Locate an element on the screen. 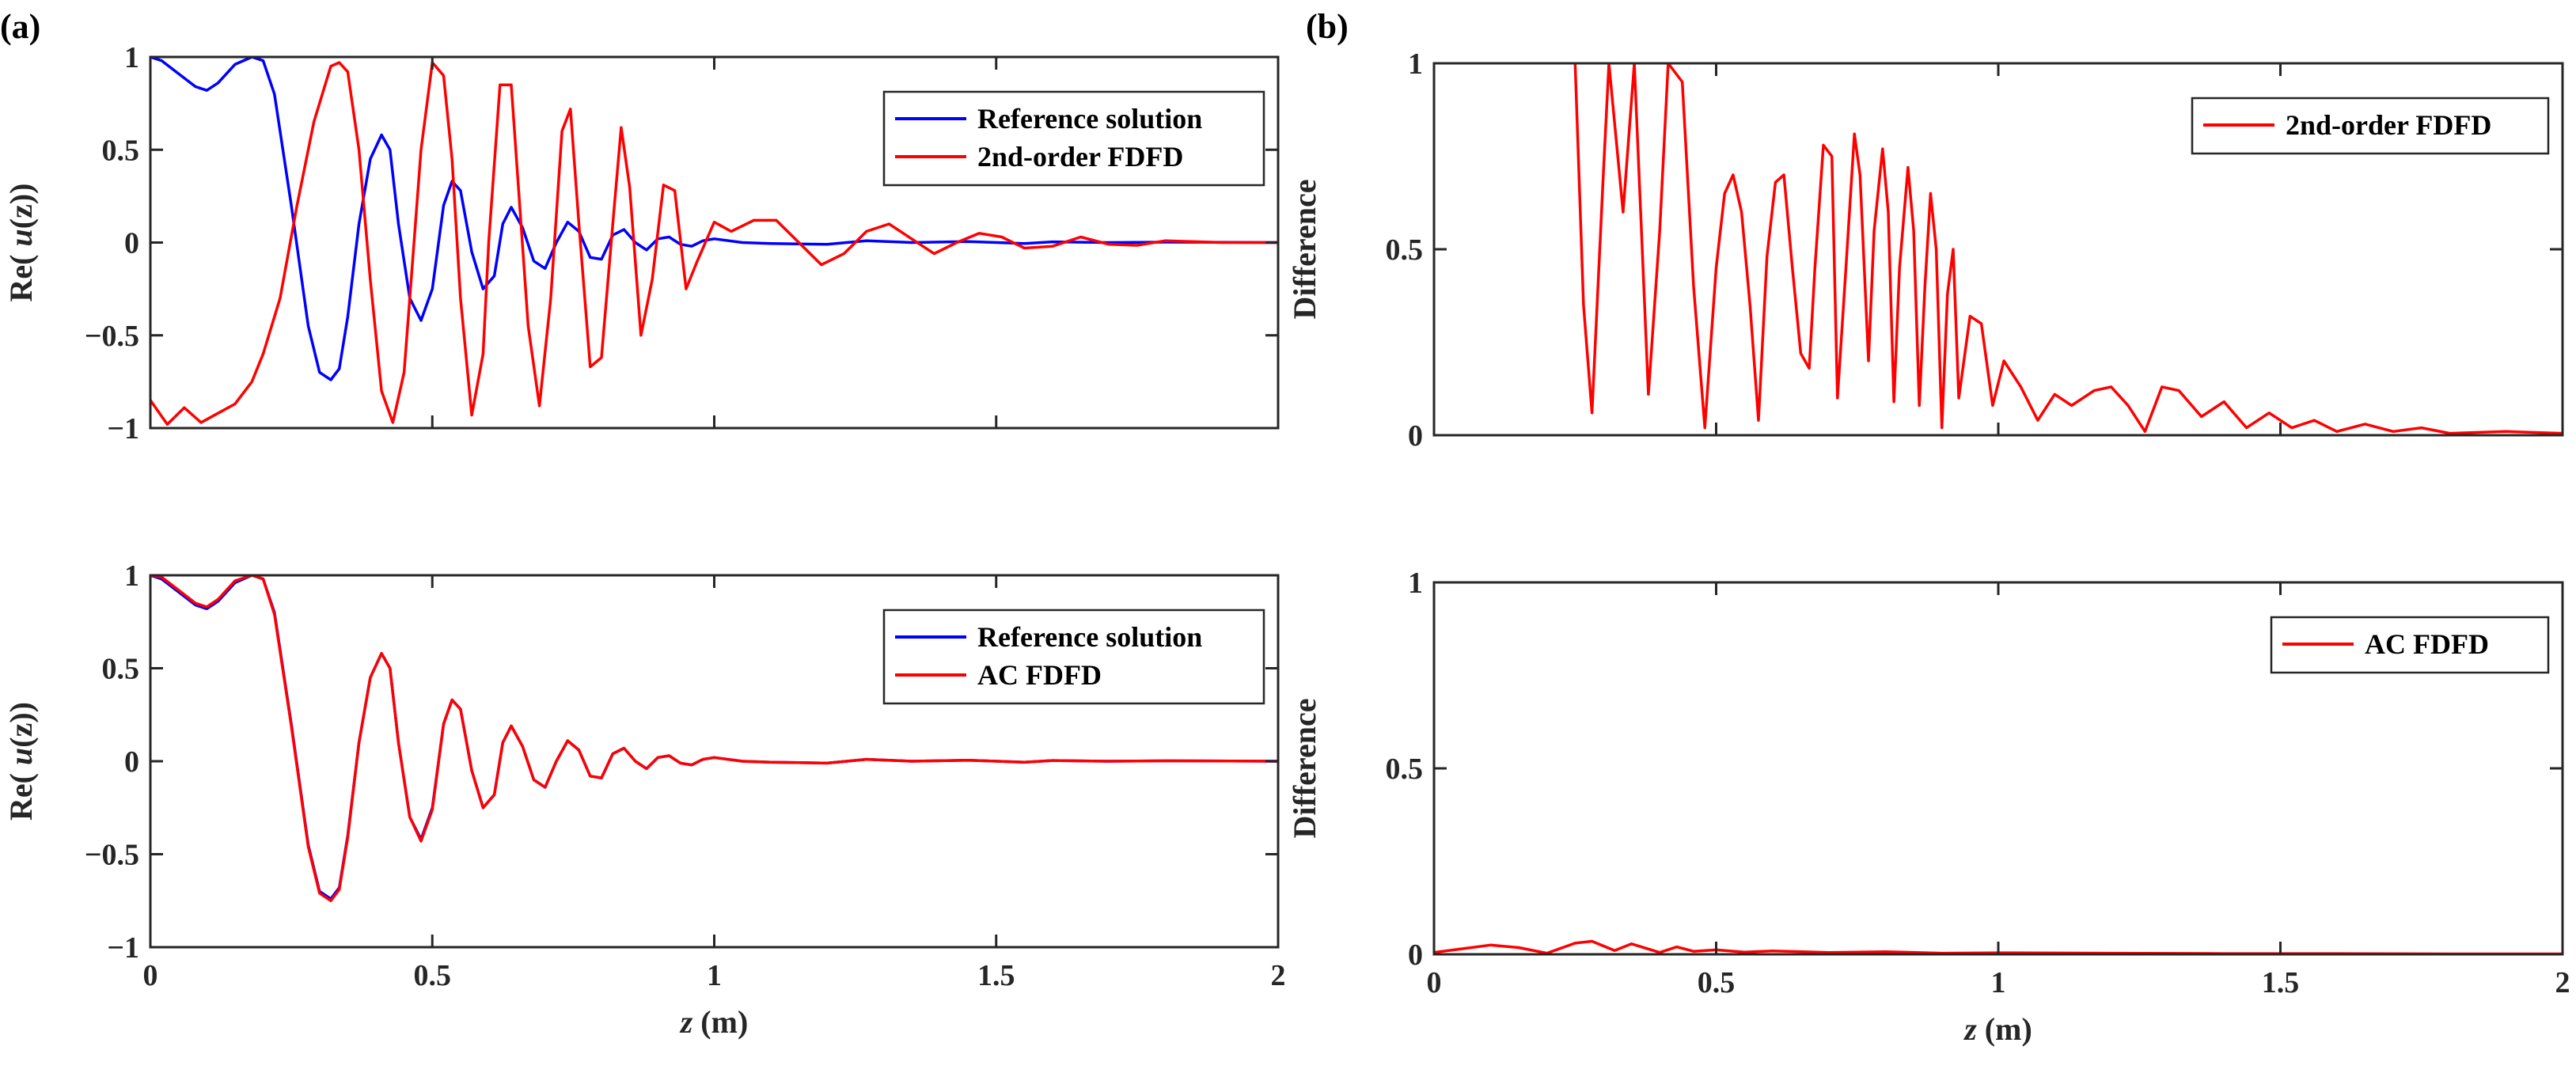 The height and width of the screenshot is (1073, 2576). series-line-reference-solution is located at coordinates (714, 219).